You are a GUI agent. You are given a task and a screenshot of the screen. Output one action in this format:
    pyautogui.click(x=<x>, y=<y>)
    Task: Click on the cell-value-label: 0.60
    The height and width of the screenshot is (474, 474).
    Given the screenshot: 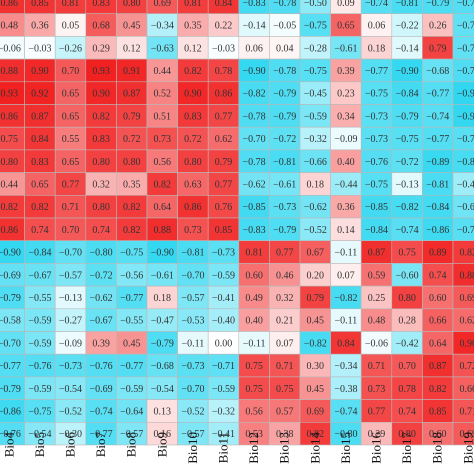 What is the action you would take?
    pyautogui.click(x=438, y=298)
    